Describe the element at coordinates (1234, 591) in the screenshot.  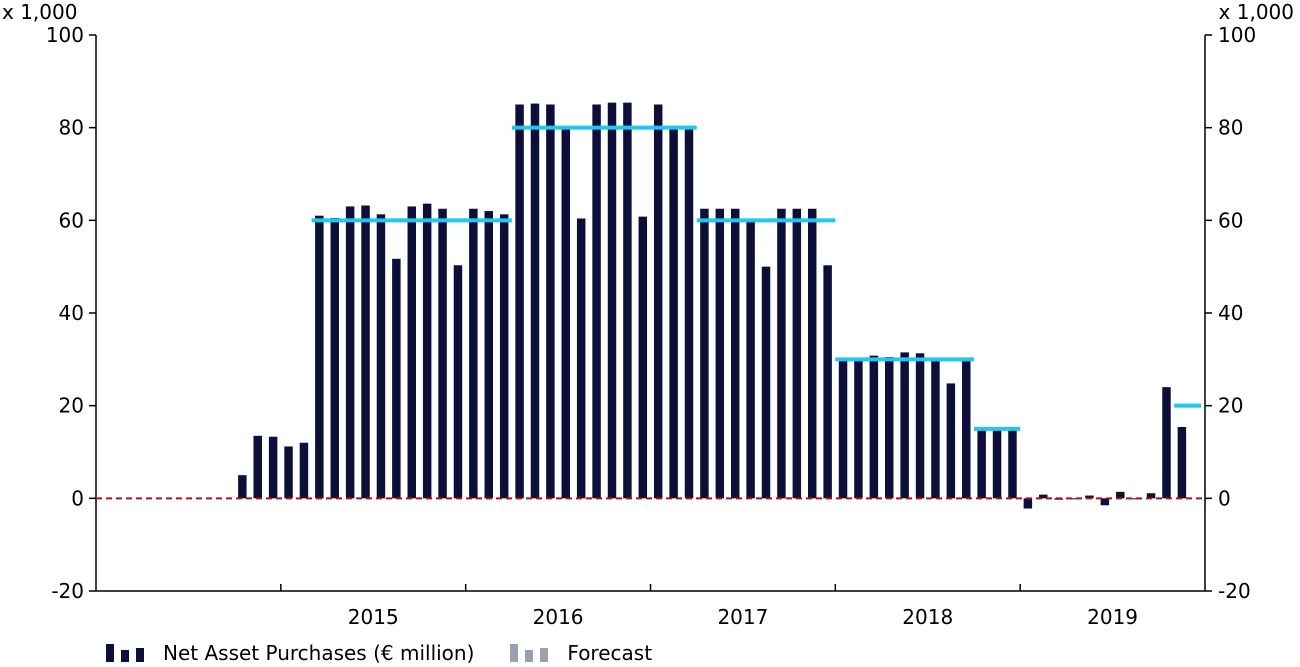
I see `y-tick-label-right: -20` at that location.